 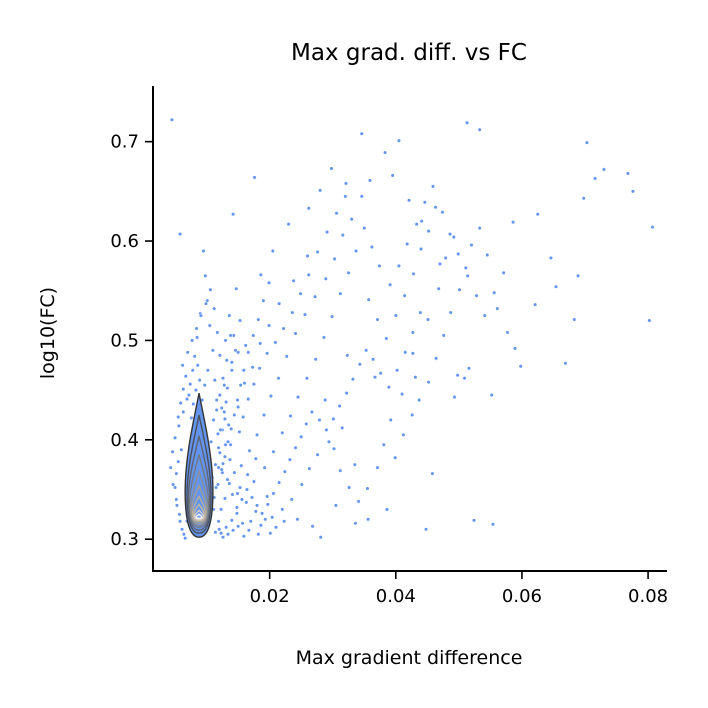 What do you see at coordinates (648, 596) in the screenshot?
I see `x-tick-label: 0.08` at bounding box center [648, 596].